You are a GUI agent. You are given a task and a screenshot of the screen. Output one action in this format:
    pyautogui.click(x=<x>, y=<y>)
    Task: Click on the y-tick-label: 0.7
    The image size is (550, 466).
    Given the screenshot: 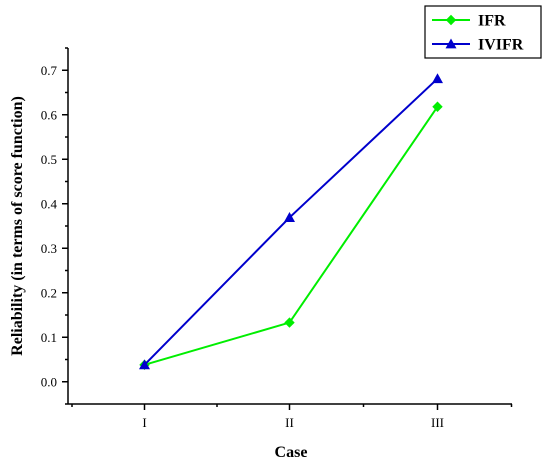 What is the action you would take?
    pyautogui.click(x=49, y=70)
    